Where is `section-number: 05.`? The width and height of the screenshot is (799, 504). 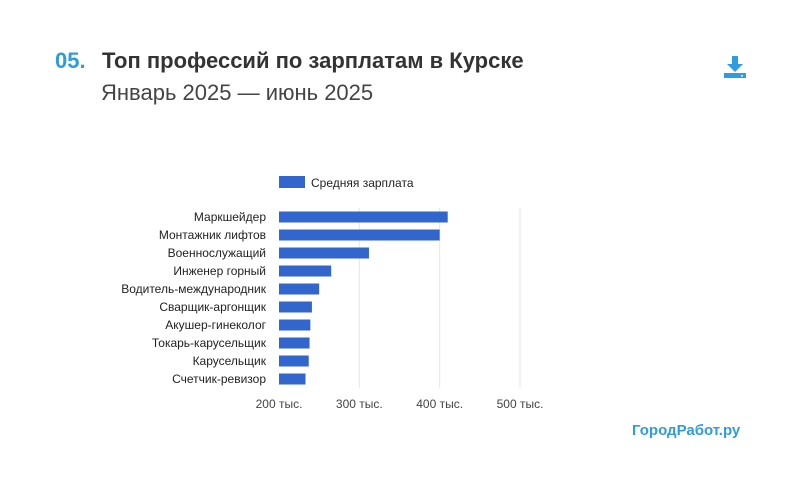 section-number: 05. is located at coordinates (70, 60).